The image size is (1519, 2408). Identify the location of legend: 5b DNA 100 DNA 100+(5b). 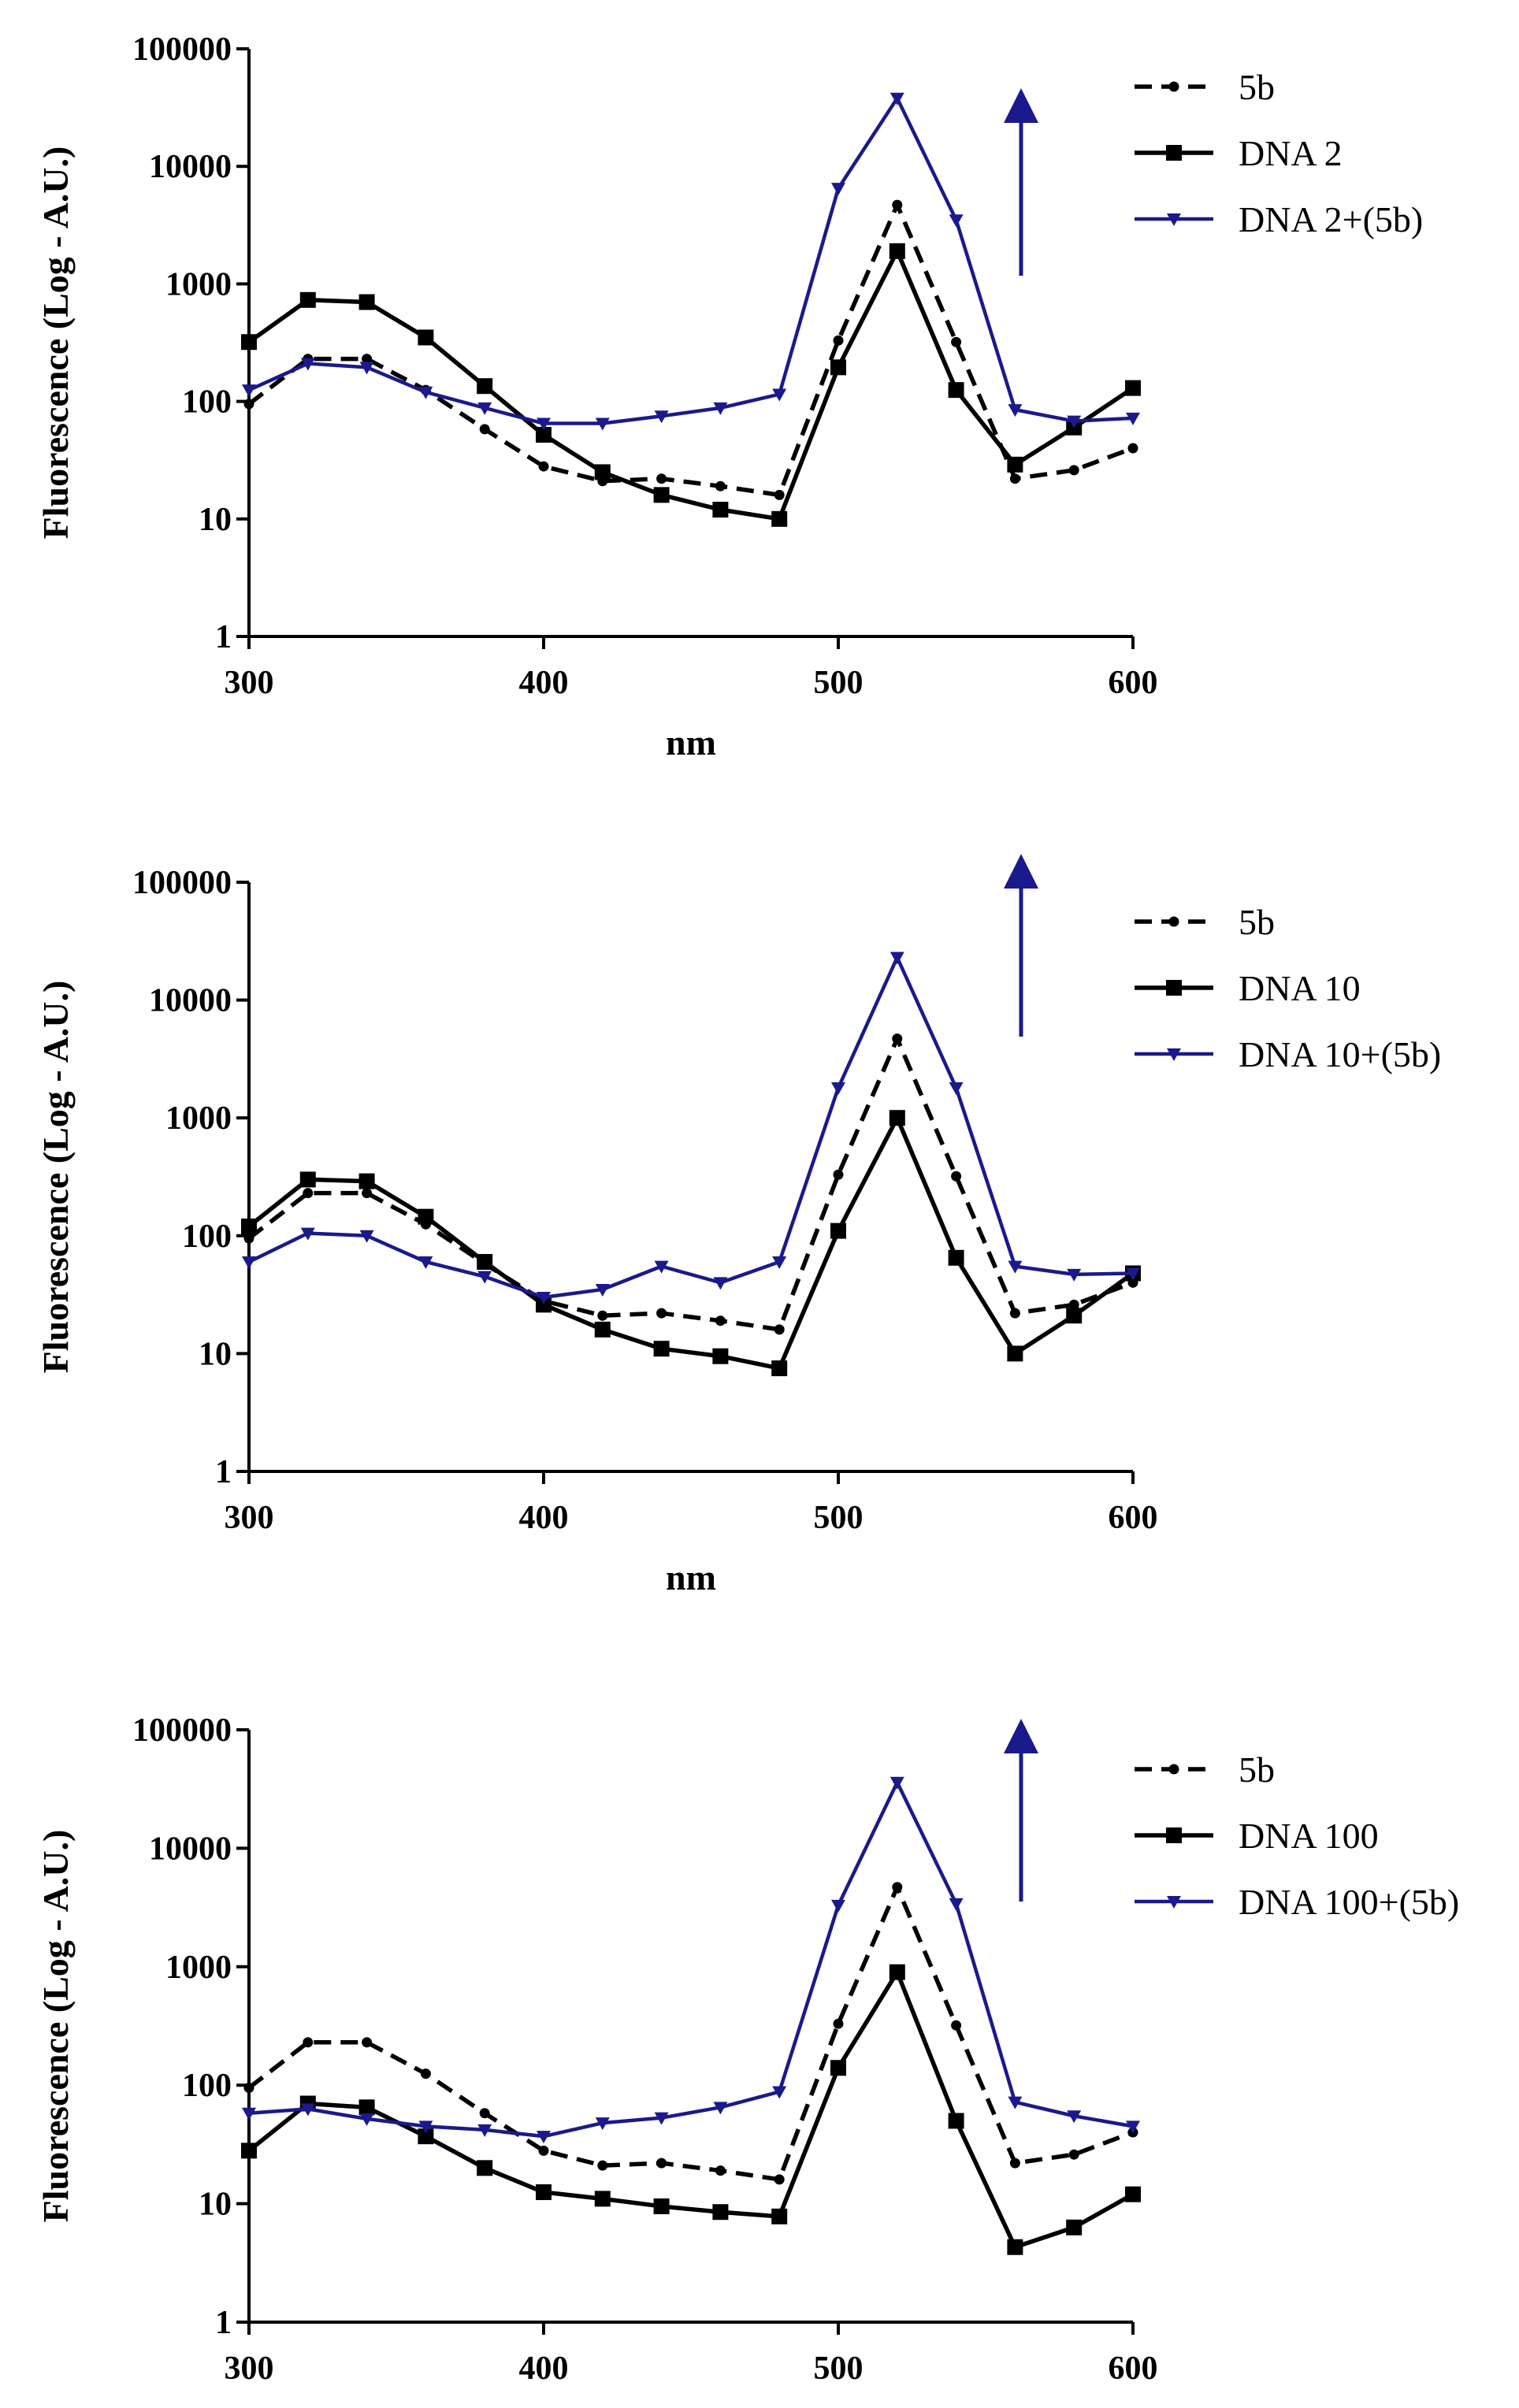
(1297, 1835).